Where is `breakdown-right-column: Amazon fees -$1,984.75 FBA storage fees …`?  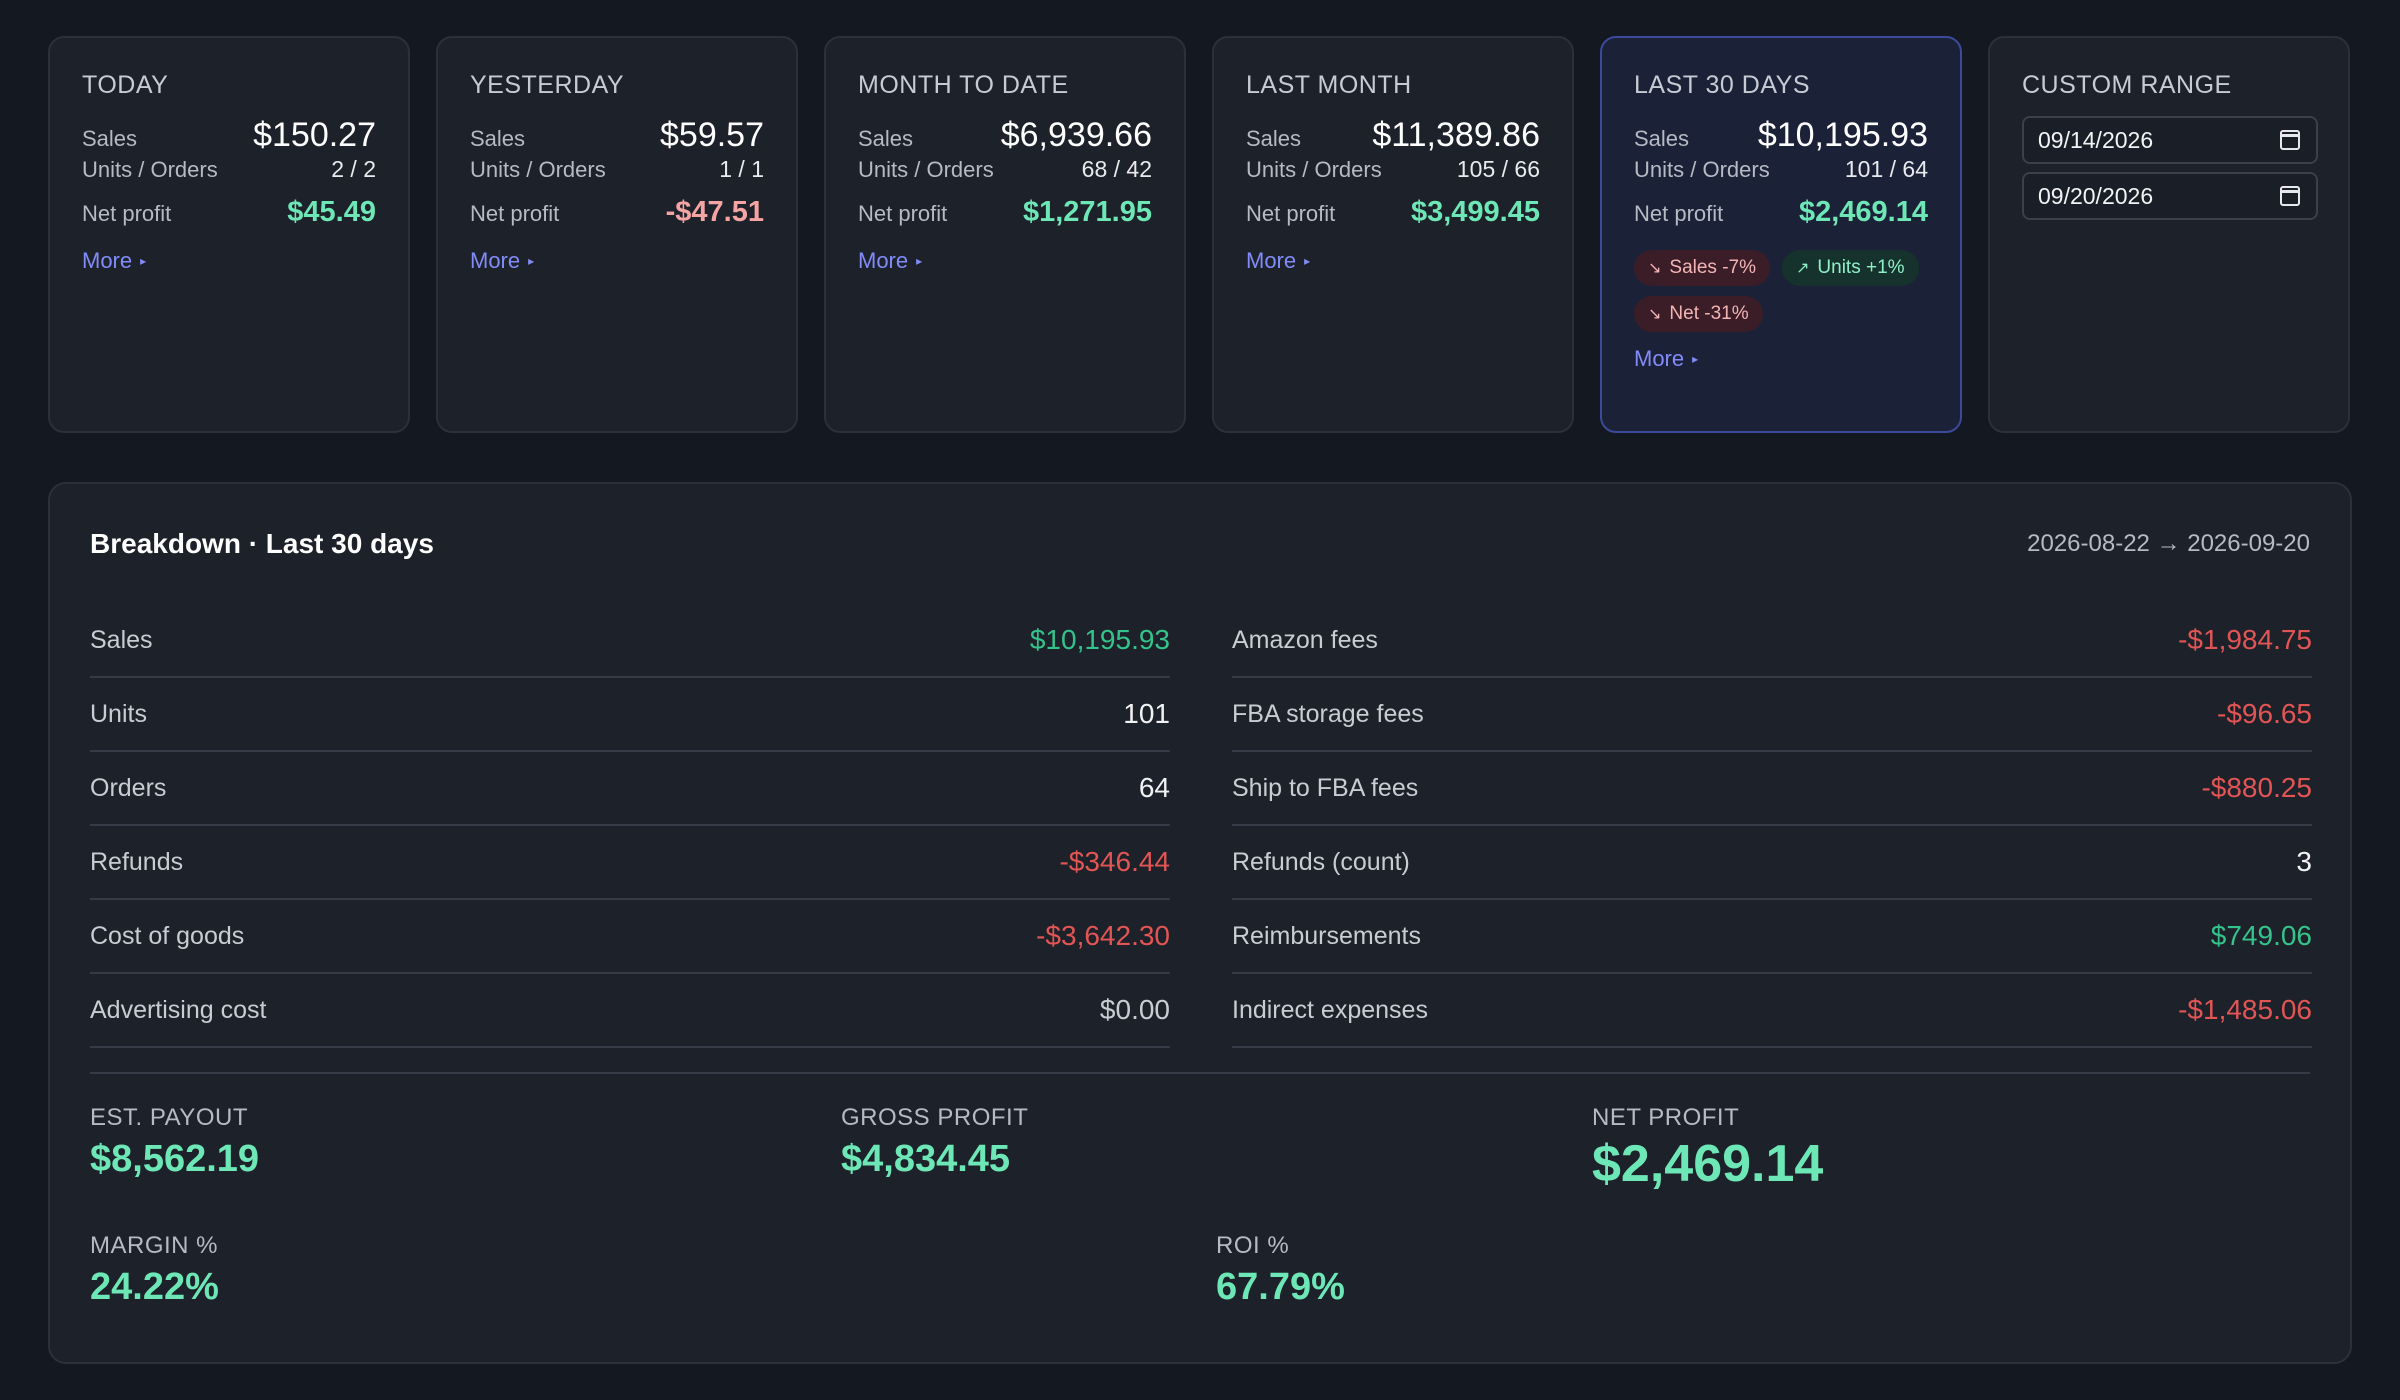 breakdown-right-column: Amazon fees -$1,984.75 FBA storage fees … is located at coordinates (1772, 826).